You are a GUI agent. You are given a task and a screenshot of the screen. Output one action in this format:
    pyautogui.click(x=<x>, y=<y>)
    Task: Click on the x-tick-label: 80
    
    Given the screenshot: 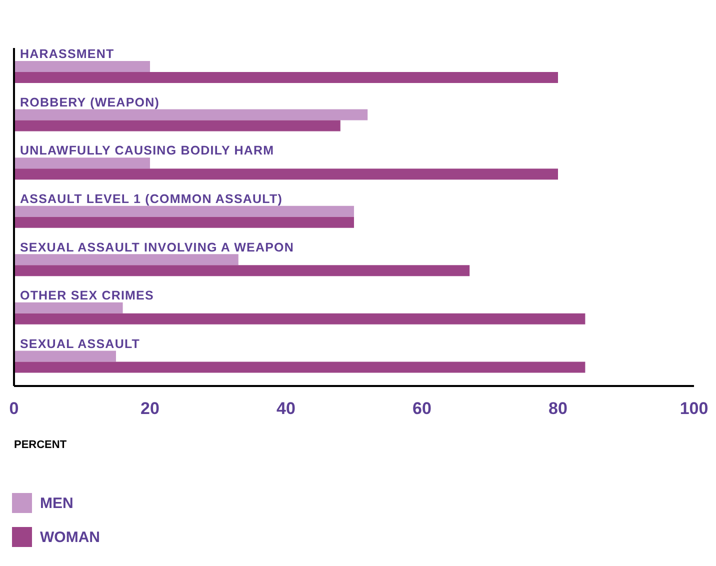 What is the action you would take?
    pyautogui.click(x=558, y=408)
    